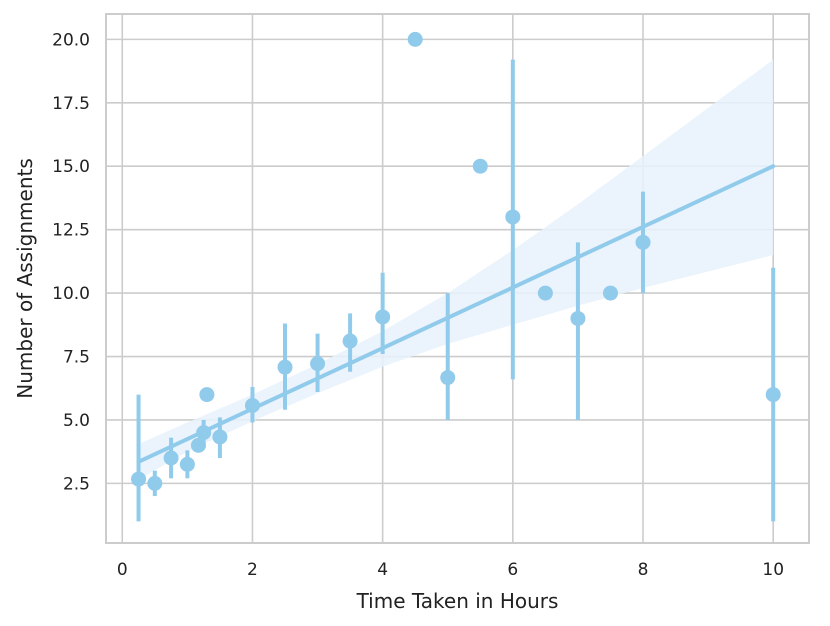 This screenshot has height=626, width=830. Describe the element at coordinates (76, 421) in the screenshot. I see `y-tick-label: 5.0` at that location.